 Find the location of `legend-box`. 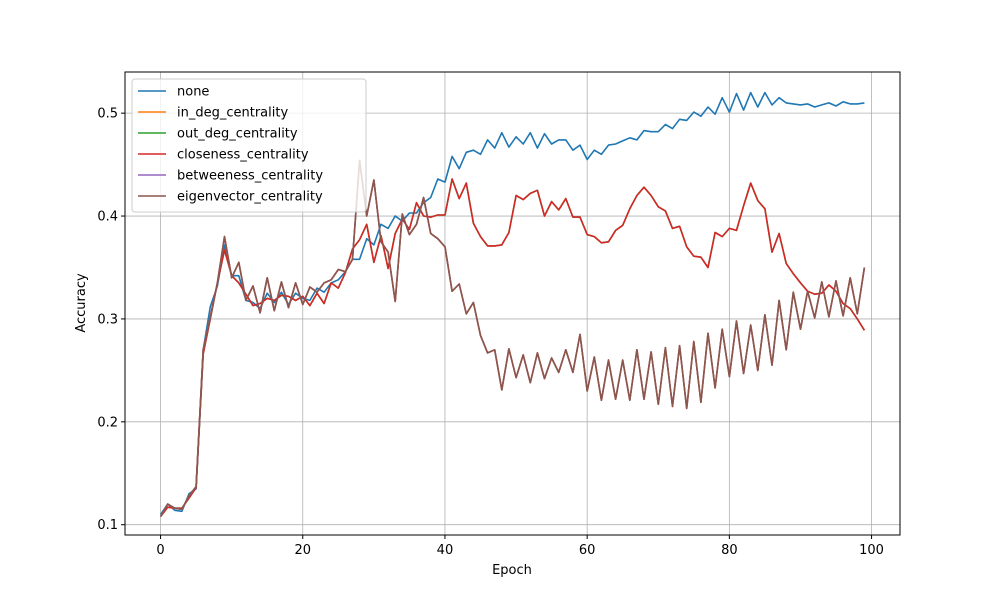

legend-box is located at coordinates (249, 145).